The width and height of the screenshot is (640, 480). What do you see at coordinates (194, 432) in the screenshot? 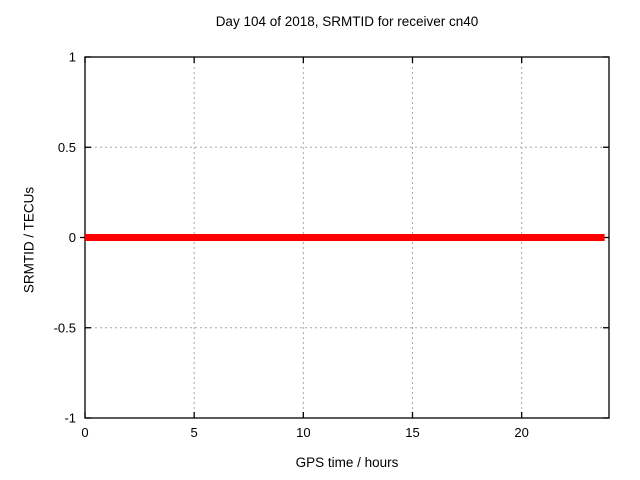
I see `x-tick-label: 5` at bounding box center [194, 432].